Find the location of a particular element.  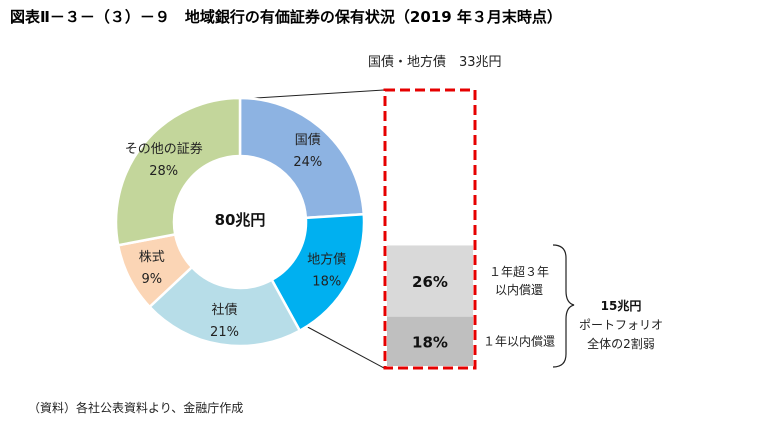

segment-label-1-1: 以内償還 is located at coordinates (519, 290).